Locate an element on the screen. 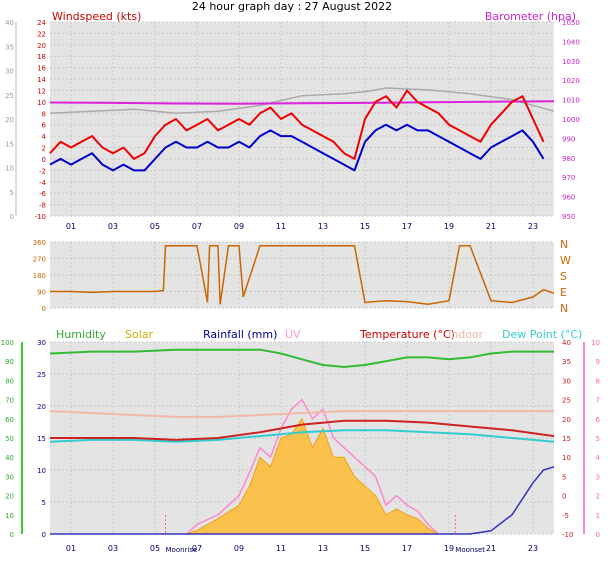  climate-x-tick-label: 03 is located at coordinates (113, 548).